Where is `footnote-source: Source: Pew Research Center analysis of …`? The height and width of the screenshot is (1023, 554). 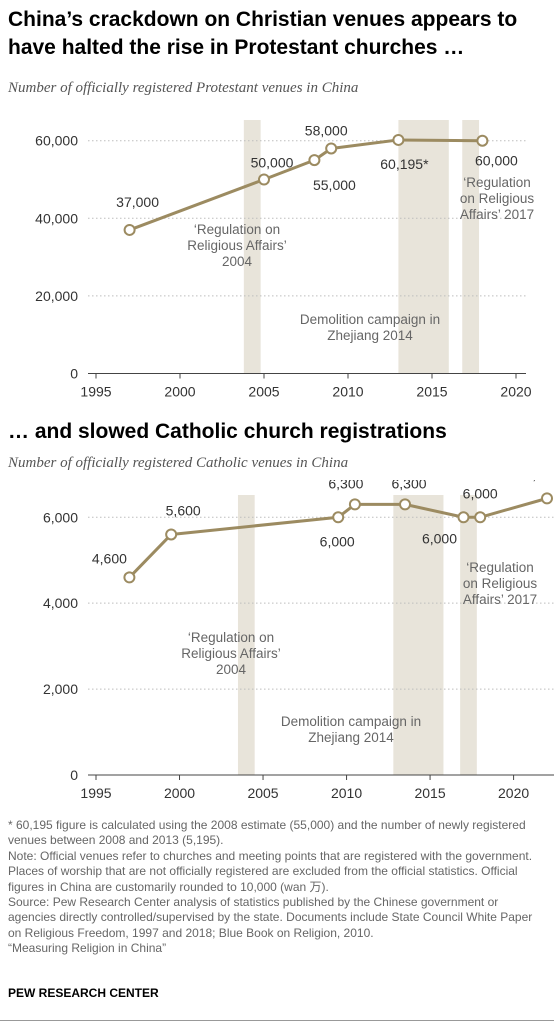
footnote-source: Source: Pew Research Center analysis of … is located at coordinates (270, 917).